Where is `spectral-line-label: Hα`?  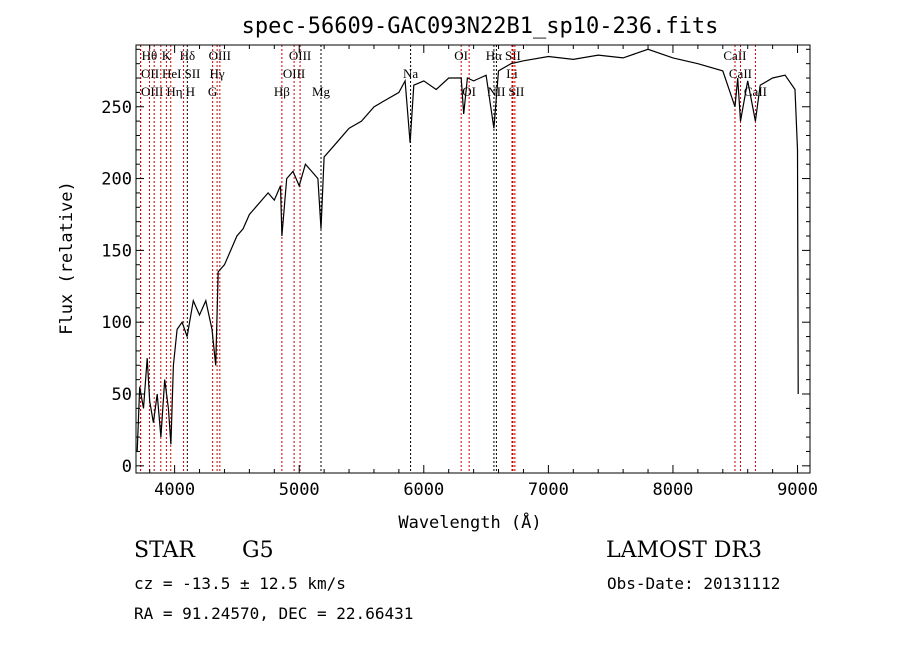
spectral-line-label: Hα is located at coordinates (494, 55).